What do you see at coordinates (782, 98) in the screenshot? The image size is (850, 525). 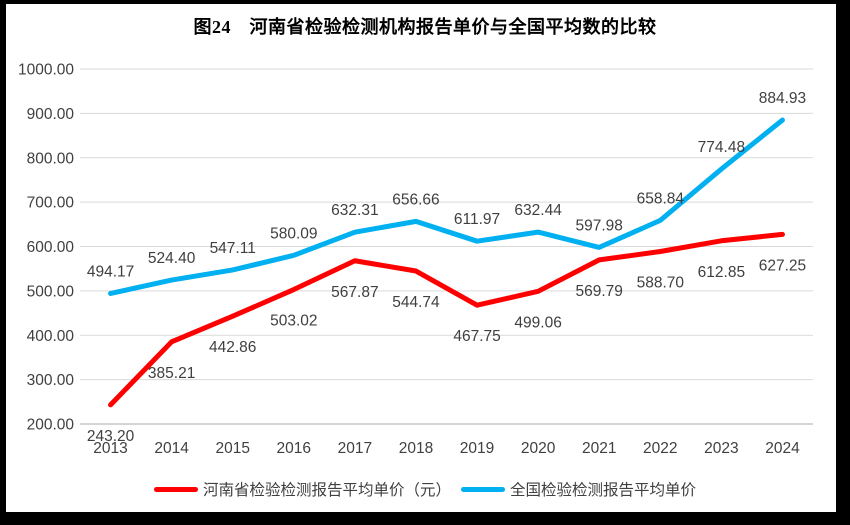 I see `data-label-national: 884.93` at bounding box center [782, 98].